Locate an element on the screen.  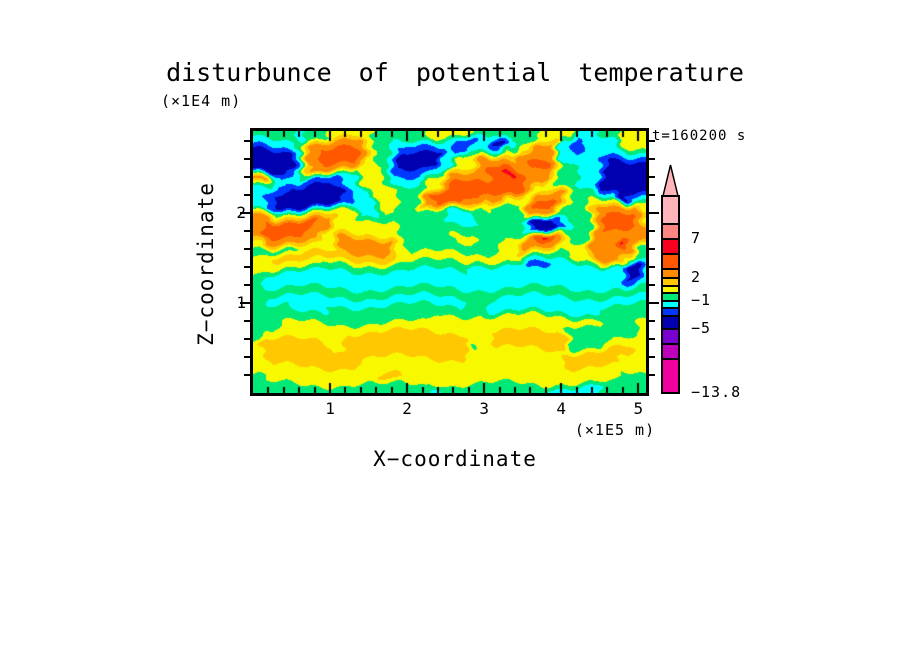
x-tick-label: 1 is located at coordinates (330, 408).